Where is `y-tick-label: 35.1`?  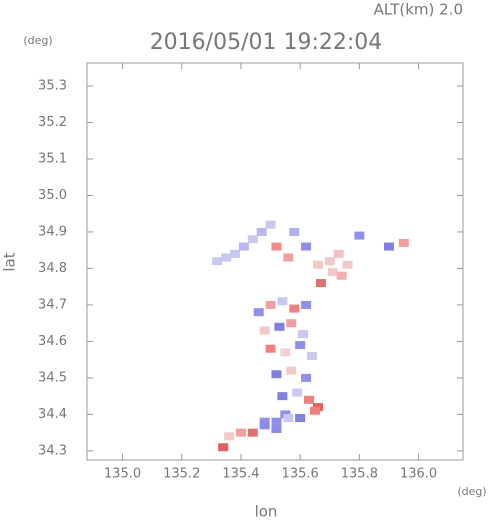
y-tick-label: 35.1 is located at coordinates (52, 158).